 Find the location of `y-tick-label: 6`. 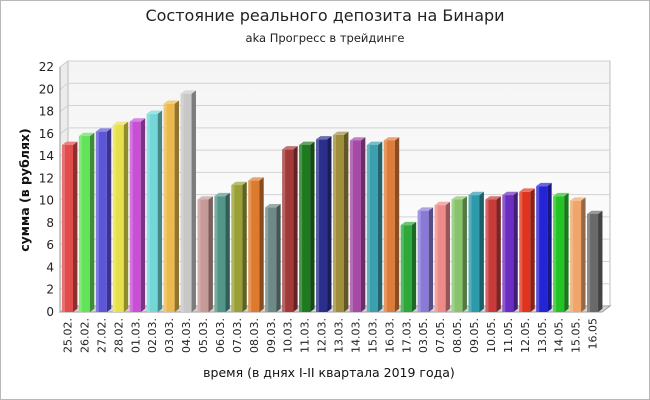

y-tick-label: 6 is located at coordinates (50, 245).